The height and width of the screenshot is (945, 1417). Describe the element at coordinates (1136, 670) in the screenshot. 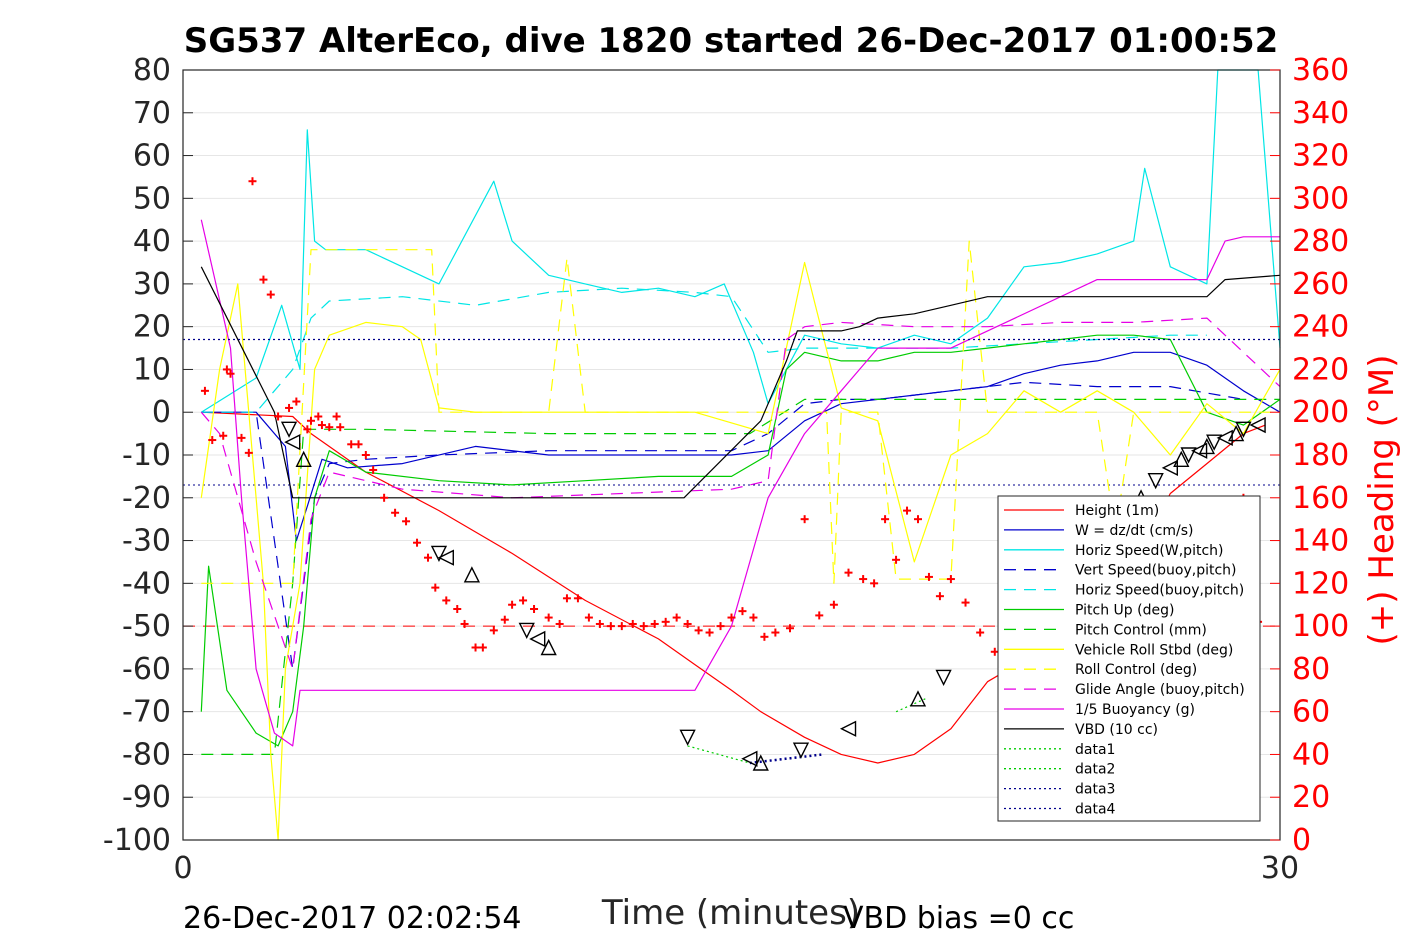

I see `legend-label: Roll Control (deg)` at that location.